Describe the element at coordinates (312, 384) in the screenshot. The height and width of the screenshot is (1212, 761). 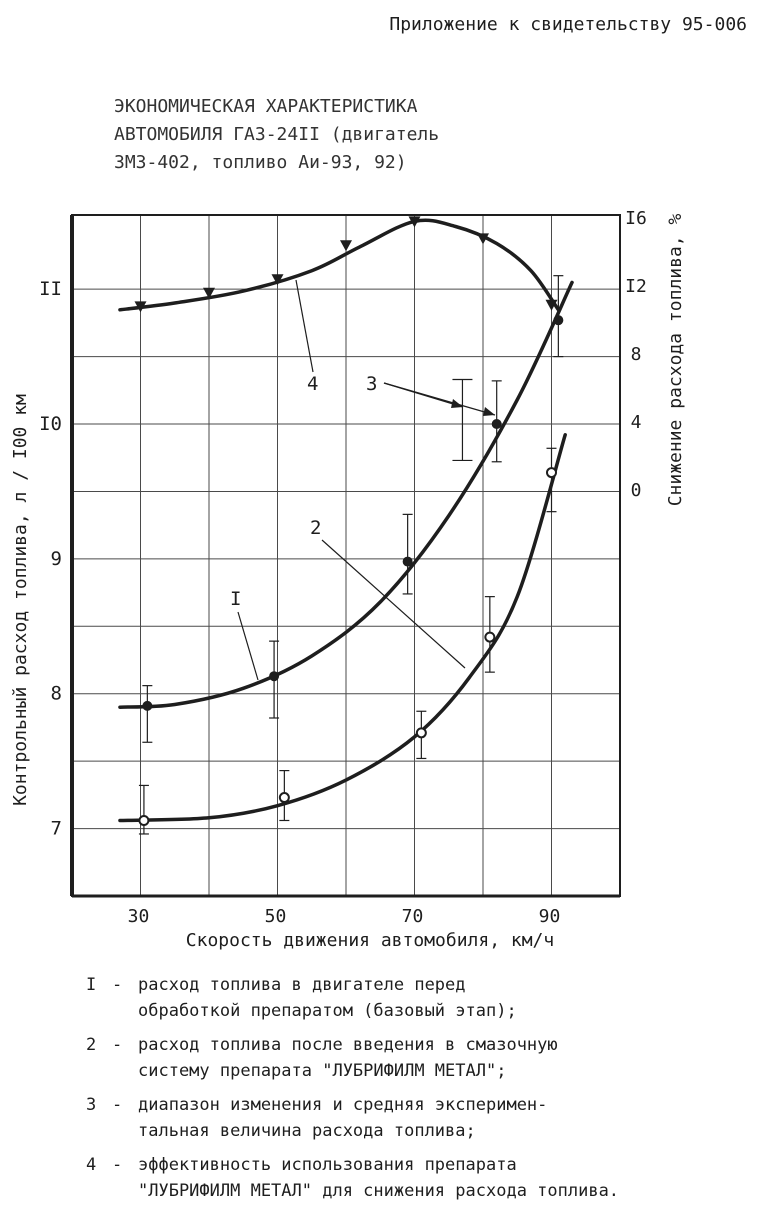
I see `annotation-label: 4` at that location.